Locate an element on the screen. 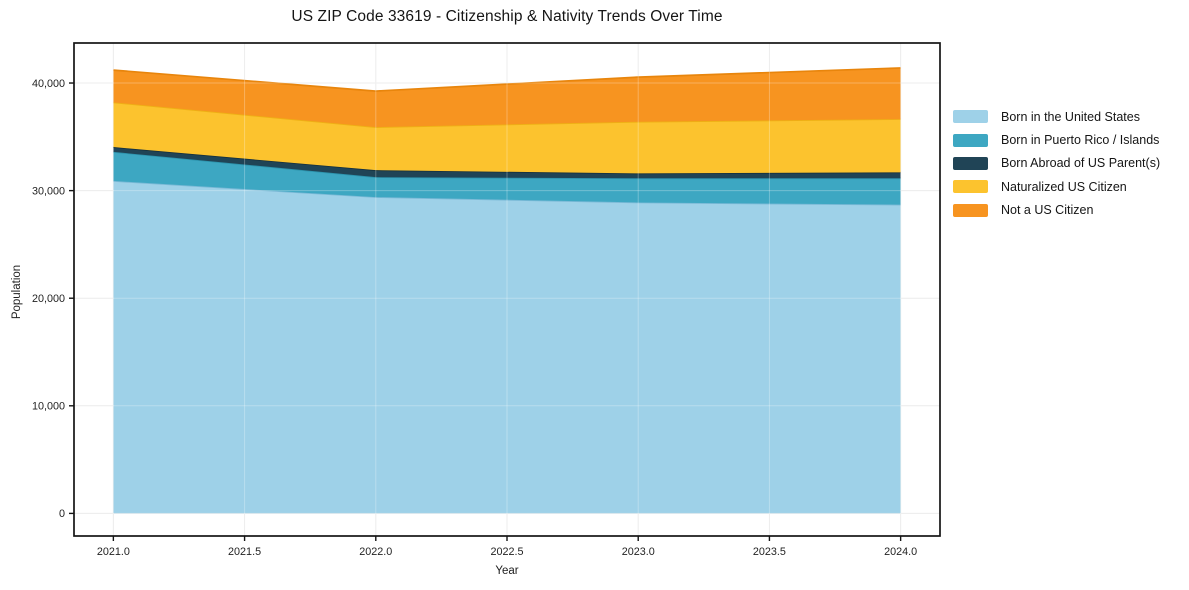 The height and width of the screenshot is (590, 1189). legend-label: Not a US Citizen is located at coordinates (1047, 210).